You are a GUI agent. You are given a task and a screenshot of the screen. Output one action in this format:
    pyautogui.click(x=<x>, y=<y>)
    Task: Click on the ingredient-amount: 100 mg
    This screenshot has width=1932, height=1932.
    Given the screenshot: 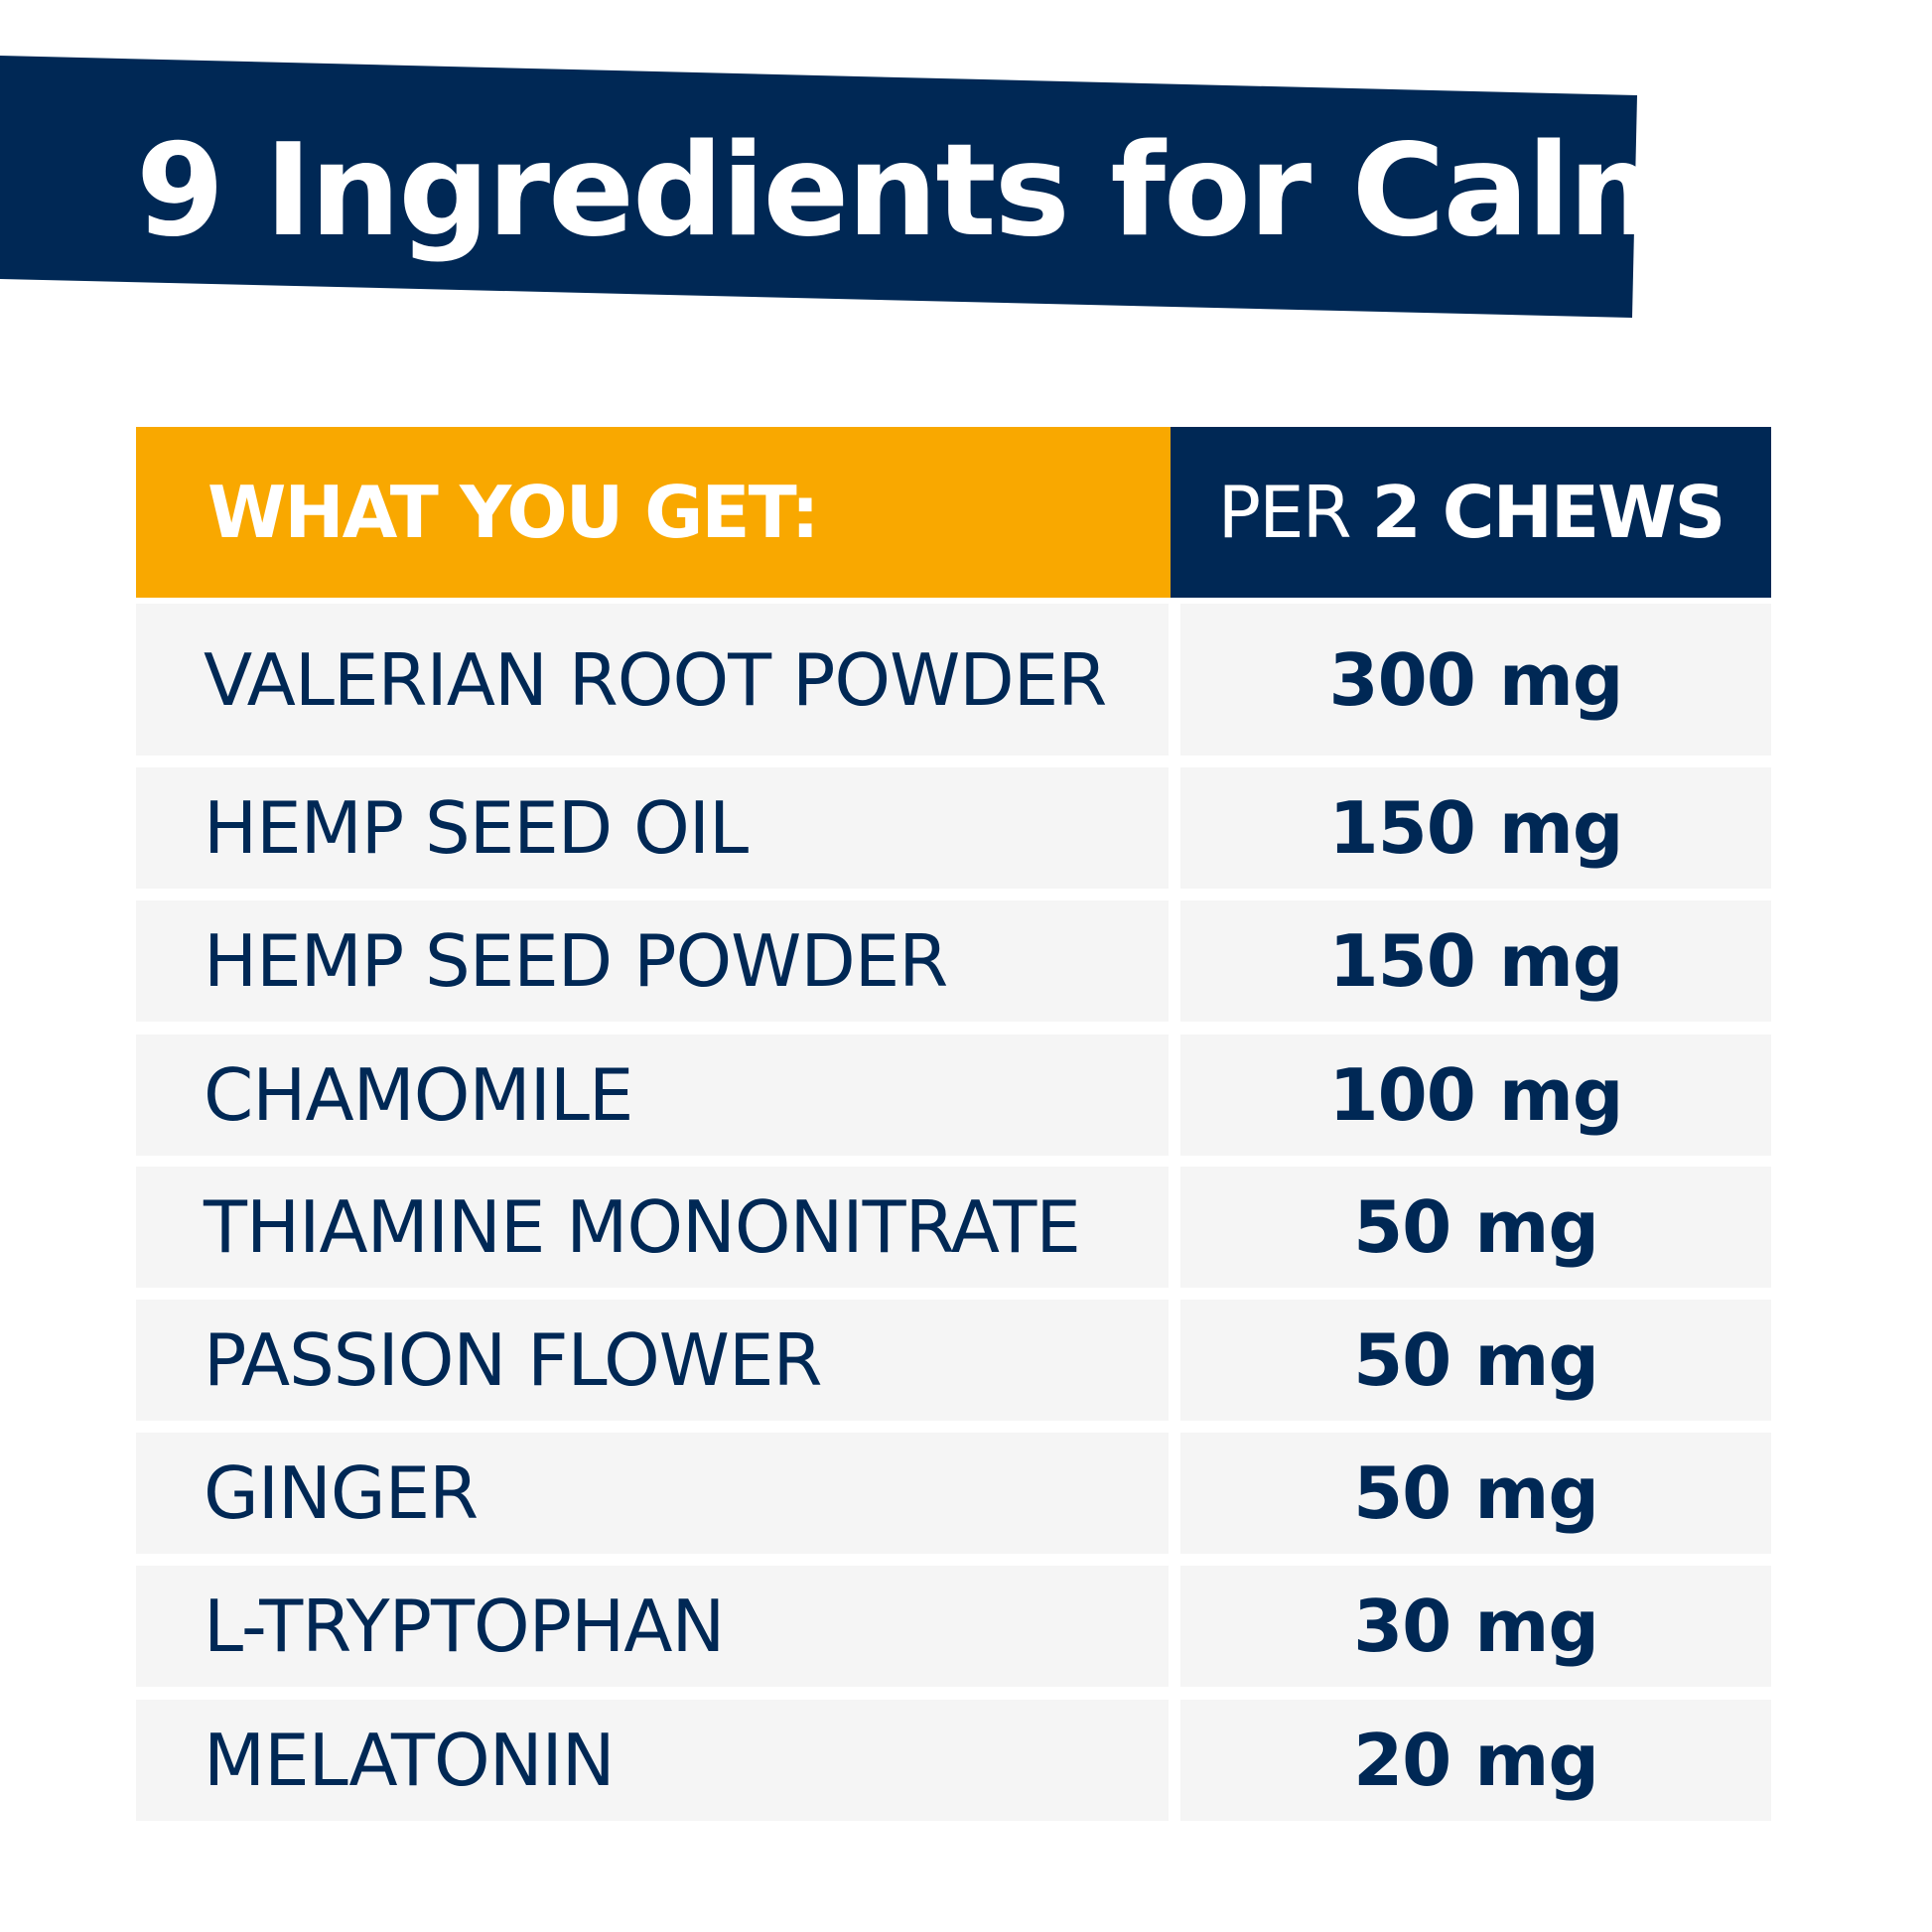 What is the action you would take?
    pyautogui.click(x=1475, y=1095)
    